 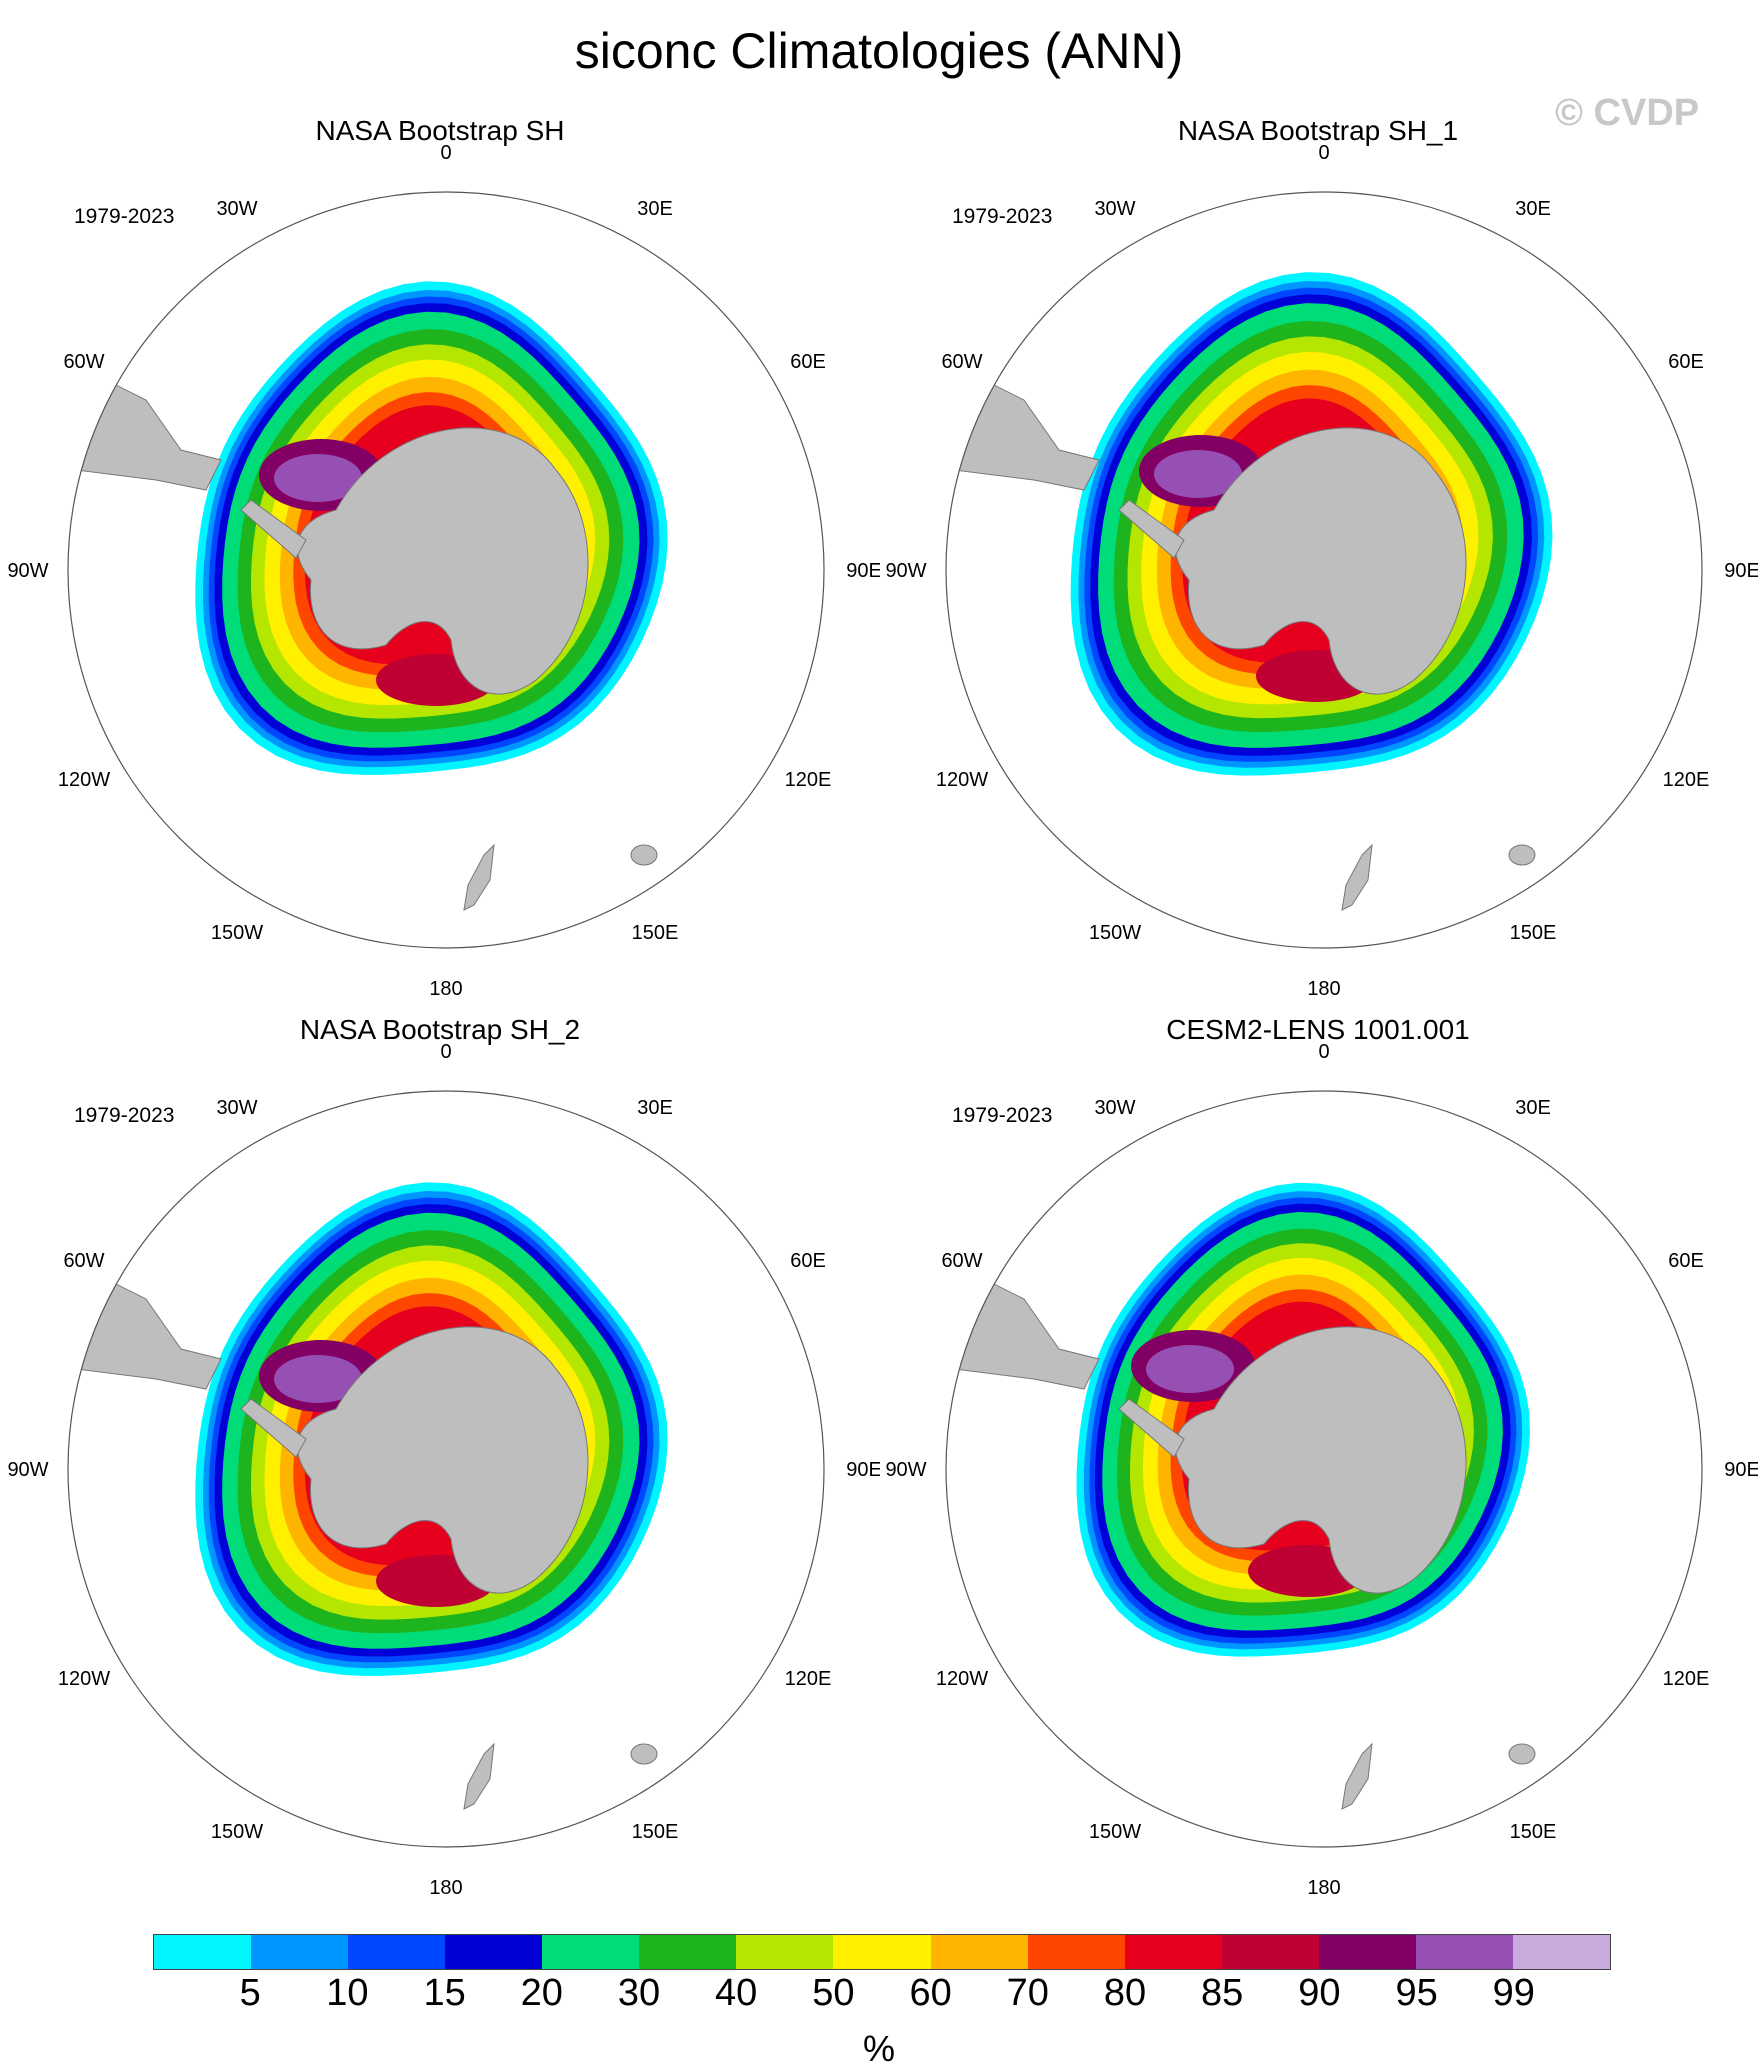 What do you see at coordinates (736, 1993) in the screenshot?
I see `colorbar-tick: 40` at bounding box center [736, 1993].